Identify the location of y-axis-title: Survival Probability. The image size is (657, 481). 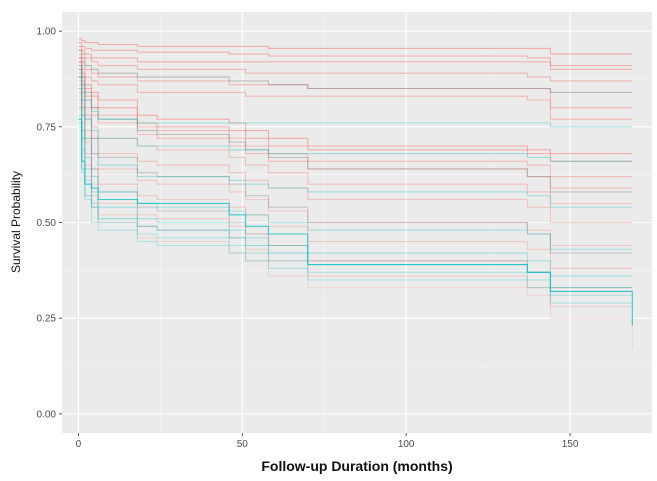
(16, 222).